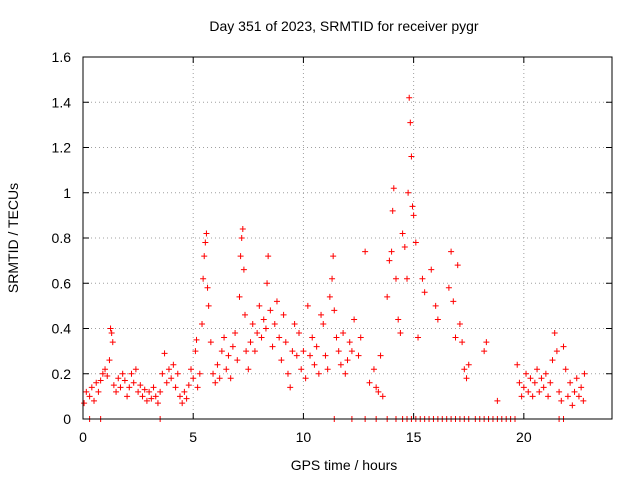 The height and width of the screenshot is (480, 640). I want to click on y-tick-label: 1.2, so click(62, 148).